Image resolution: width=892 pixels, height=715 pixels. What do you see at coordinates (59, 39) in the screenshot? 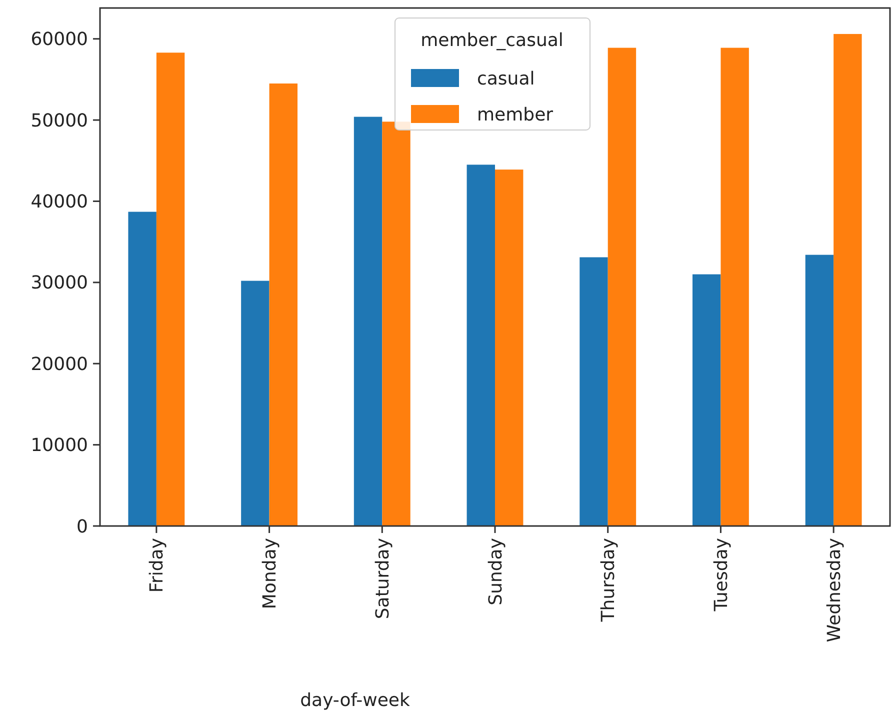
I see `y-tick-label: 60000` at bounding box center [59, 39].